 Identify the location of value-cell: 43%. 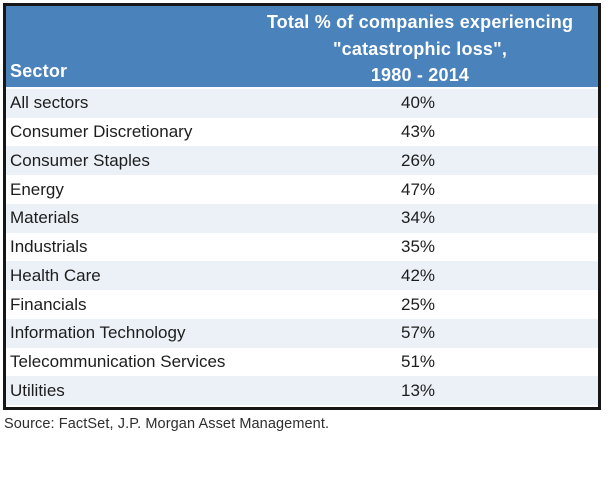
(418, 132).